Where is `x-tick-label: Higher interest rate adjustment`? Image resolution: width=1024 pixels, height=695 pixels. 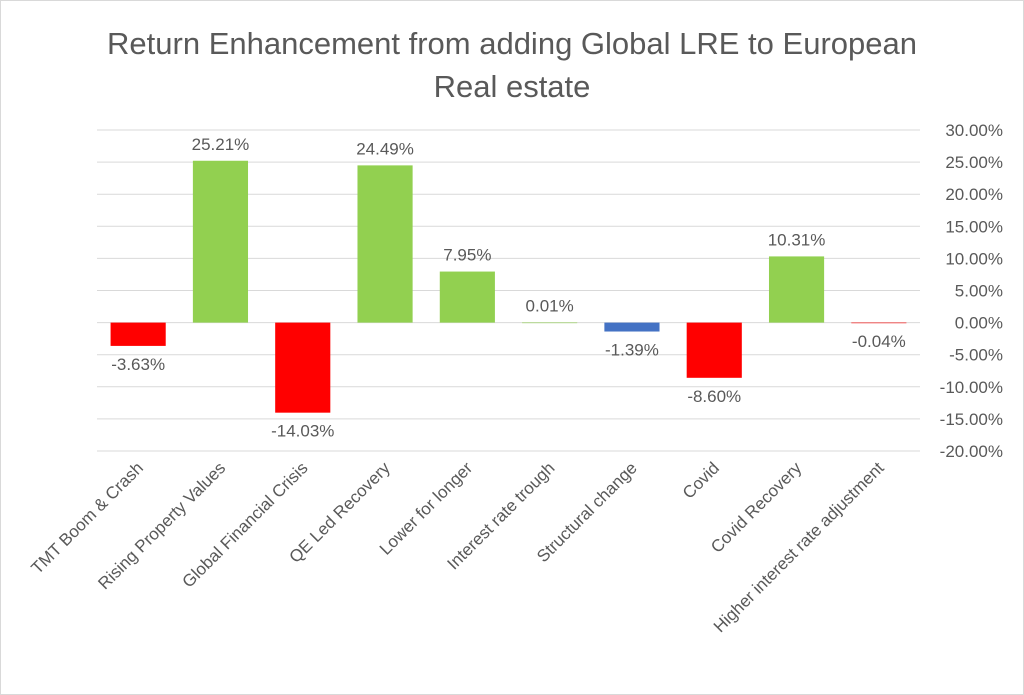
x-tick-label: Higher interest rate adjustment is located at coordinates (799, 547).